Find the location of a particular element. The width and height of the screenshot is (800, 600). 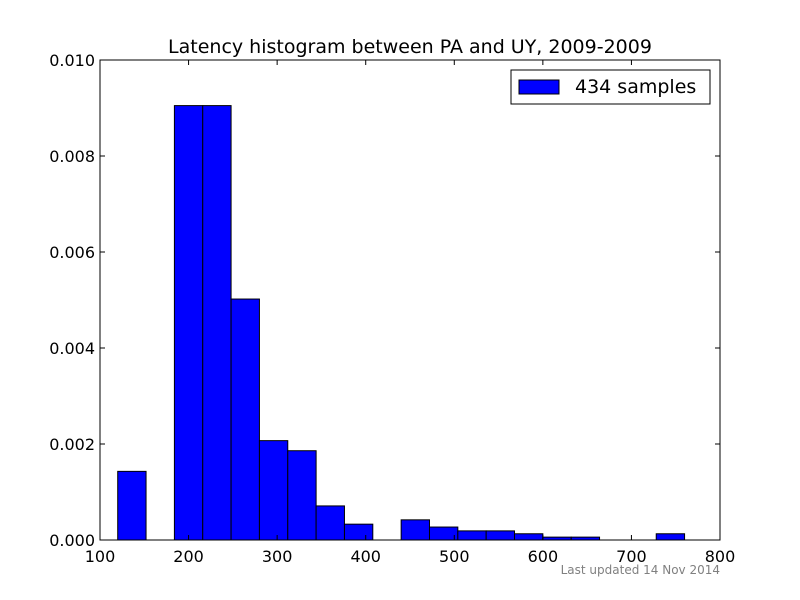

x-tick-label: 500 is located at coordinates (454, 556).